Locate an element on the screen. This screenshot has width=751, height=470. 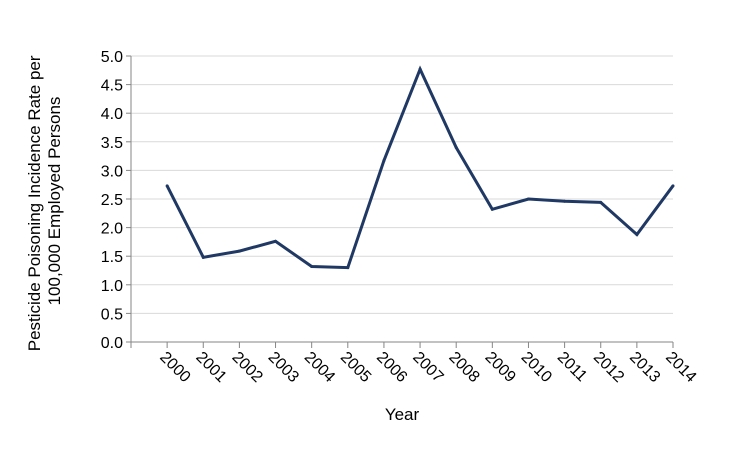
x-tick-label: 2013 is located at coordinates (644, 367).